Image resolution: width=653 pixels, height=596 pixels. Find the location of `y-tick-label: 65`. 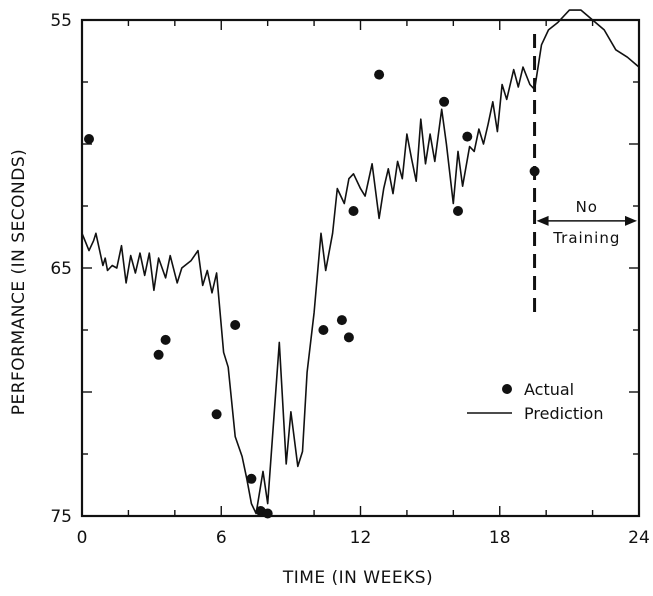

y-tick-label: 65 is located at coordinates (61, 269).